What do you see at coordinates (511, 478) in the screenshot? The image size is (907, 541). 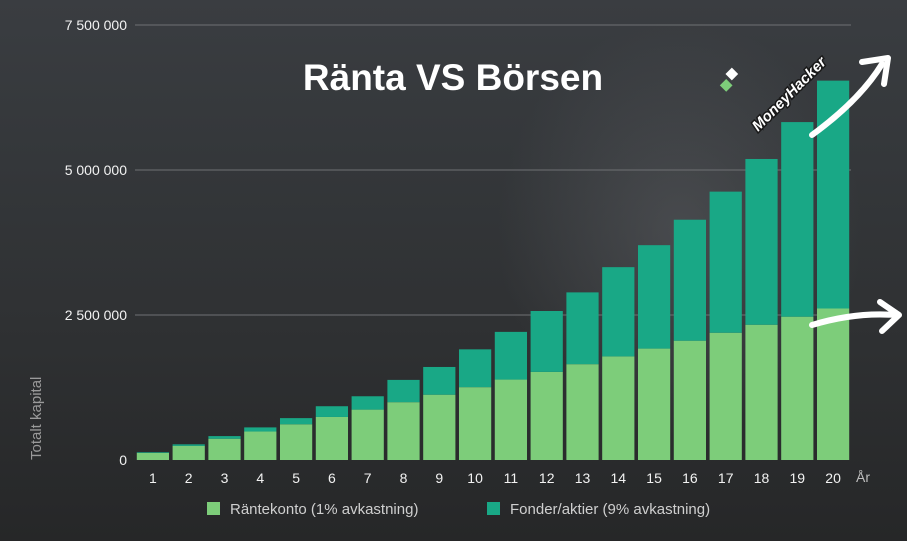 I see `x-tick-label-11: 11` at bounding box center [511, 478].